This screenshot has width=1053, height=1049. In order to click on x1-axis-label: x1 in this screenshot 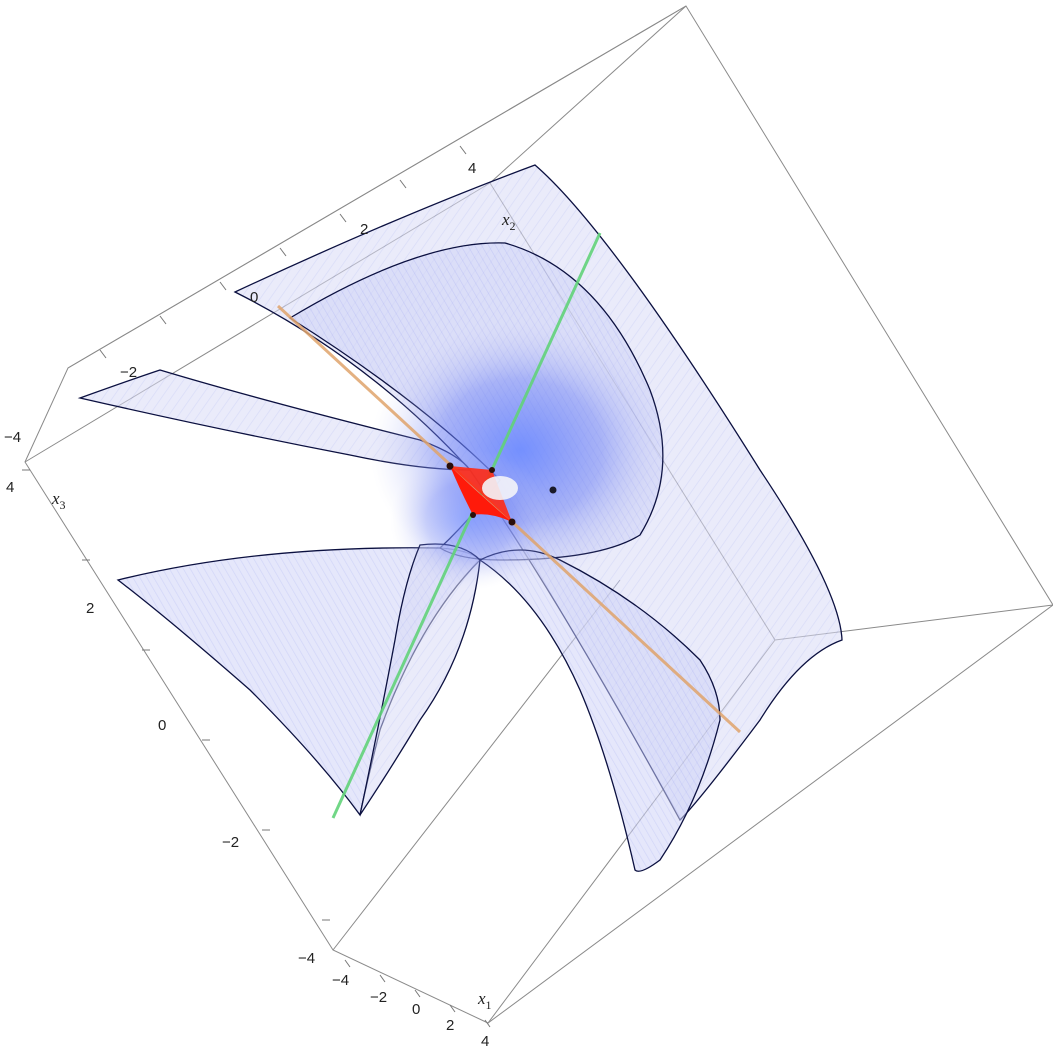, I will do `click(484, 1000)`.